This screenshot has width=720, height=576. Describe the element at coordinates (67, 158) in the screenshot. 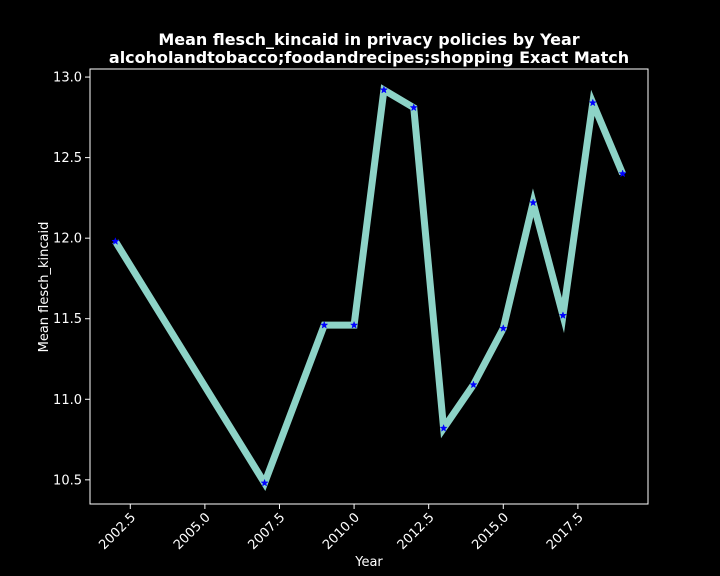

I see `y-tick-label: 12.5` at that location.